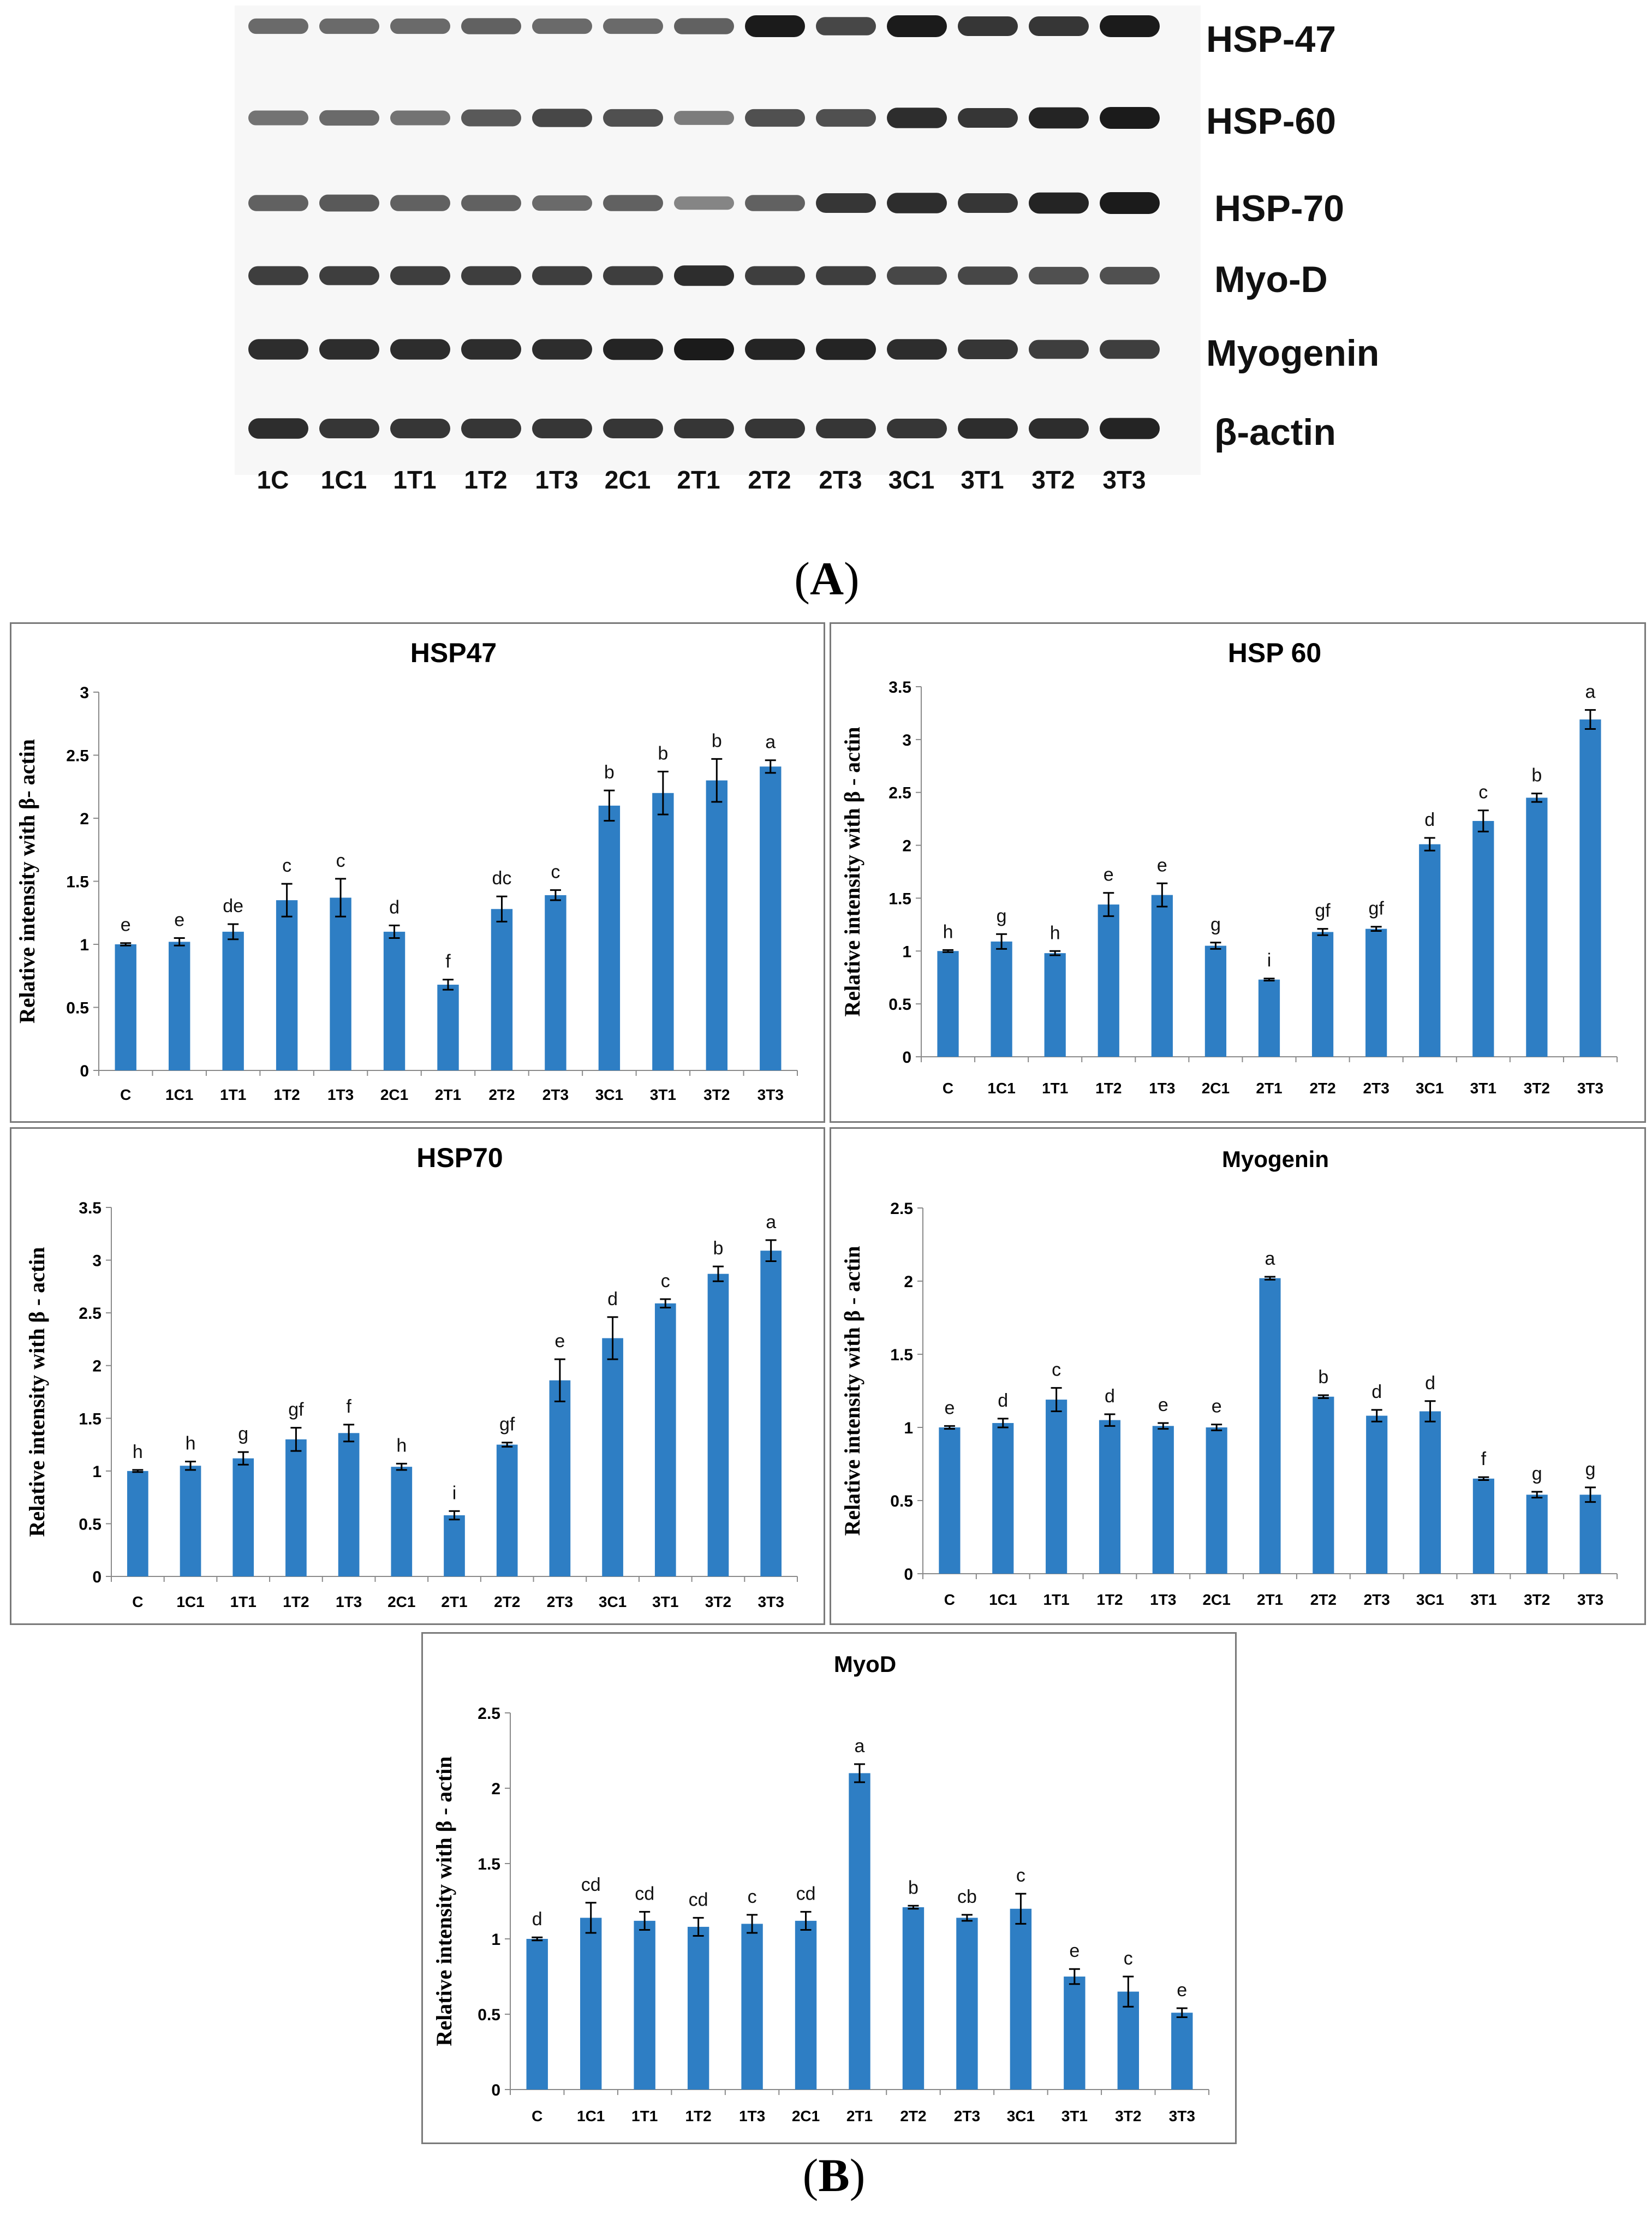 The width and height of the screenshot is (1652, 2226). I want to click on bar-myod-2t3, so click(967, 2004).